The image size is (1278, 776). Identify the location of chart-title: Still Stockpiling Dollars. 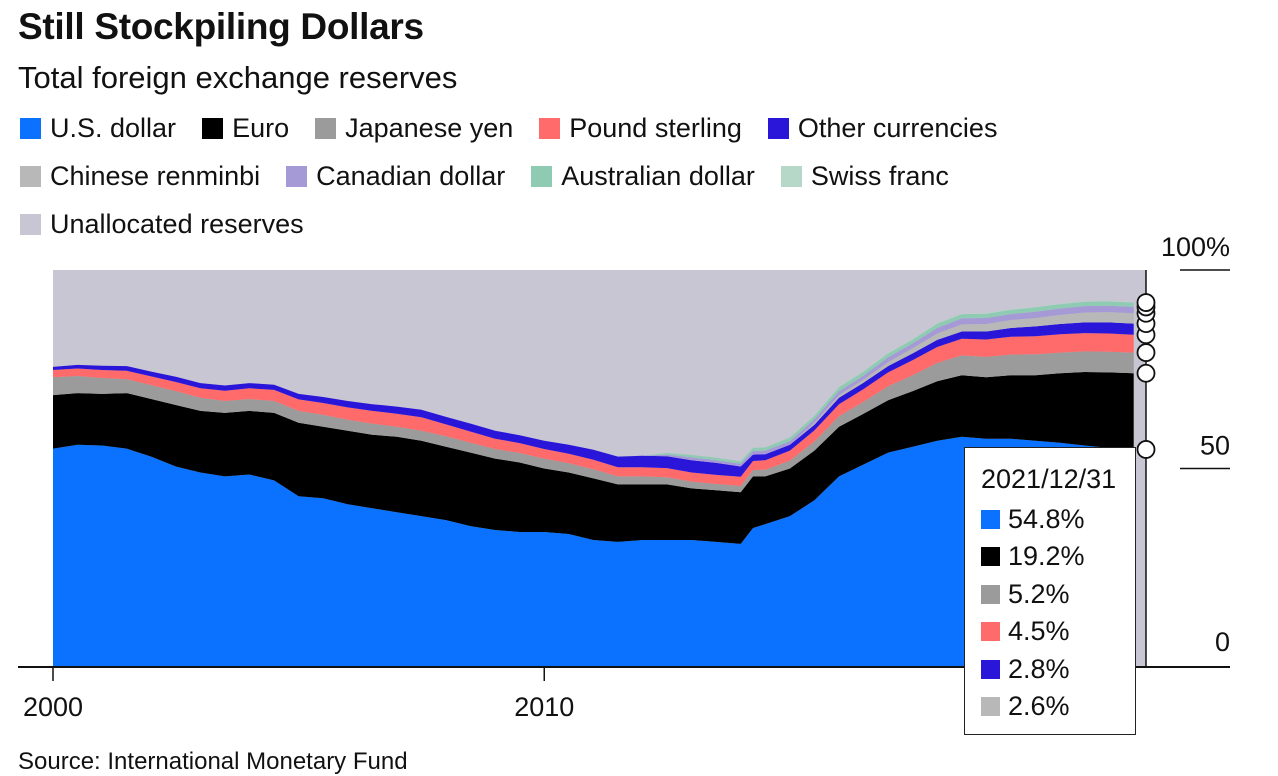
(221, 26).